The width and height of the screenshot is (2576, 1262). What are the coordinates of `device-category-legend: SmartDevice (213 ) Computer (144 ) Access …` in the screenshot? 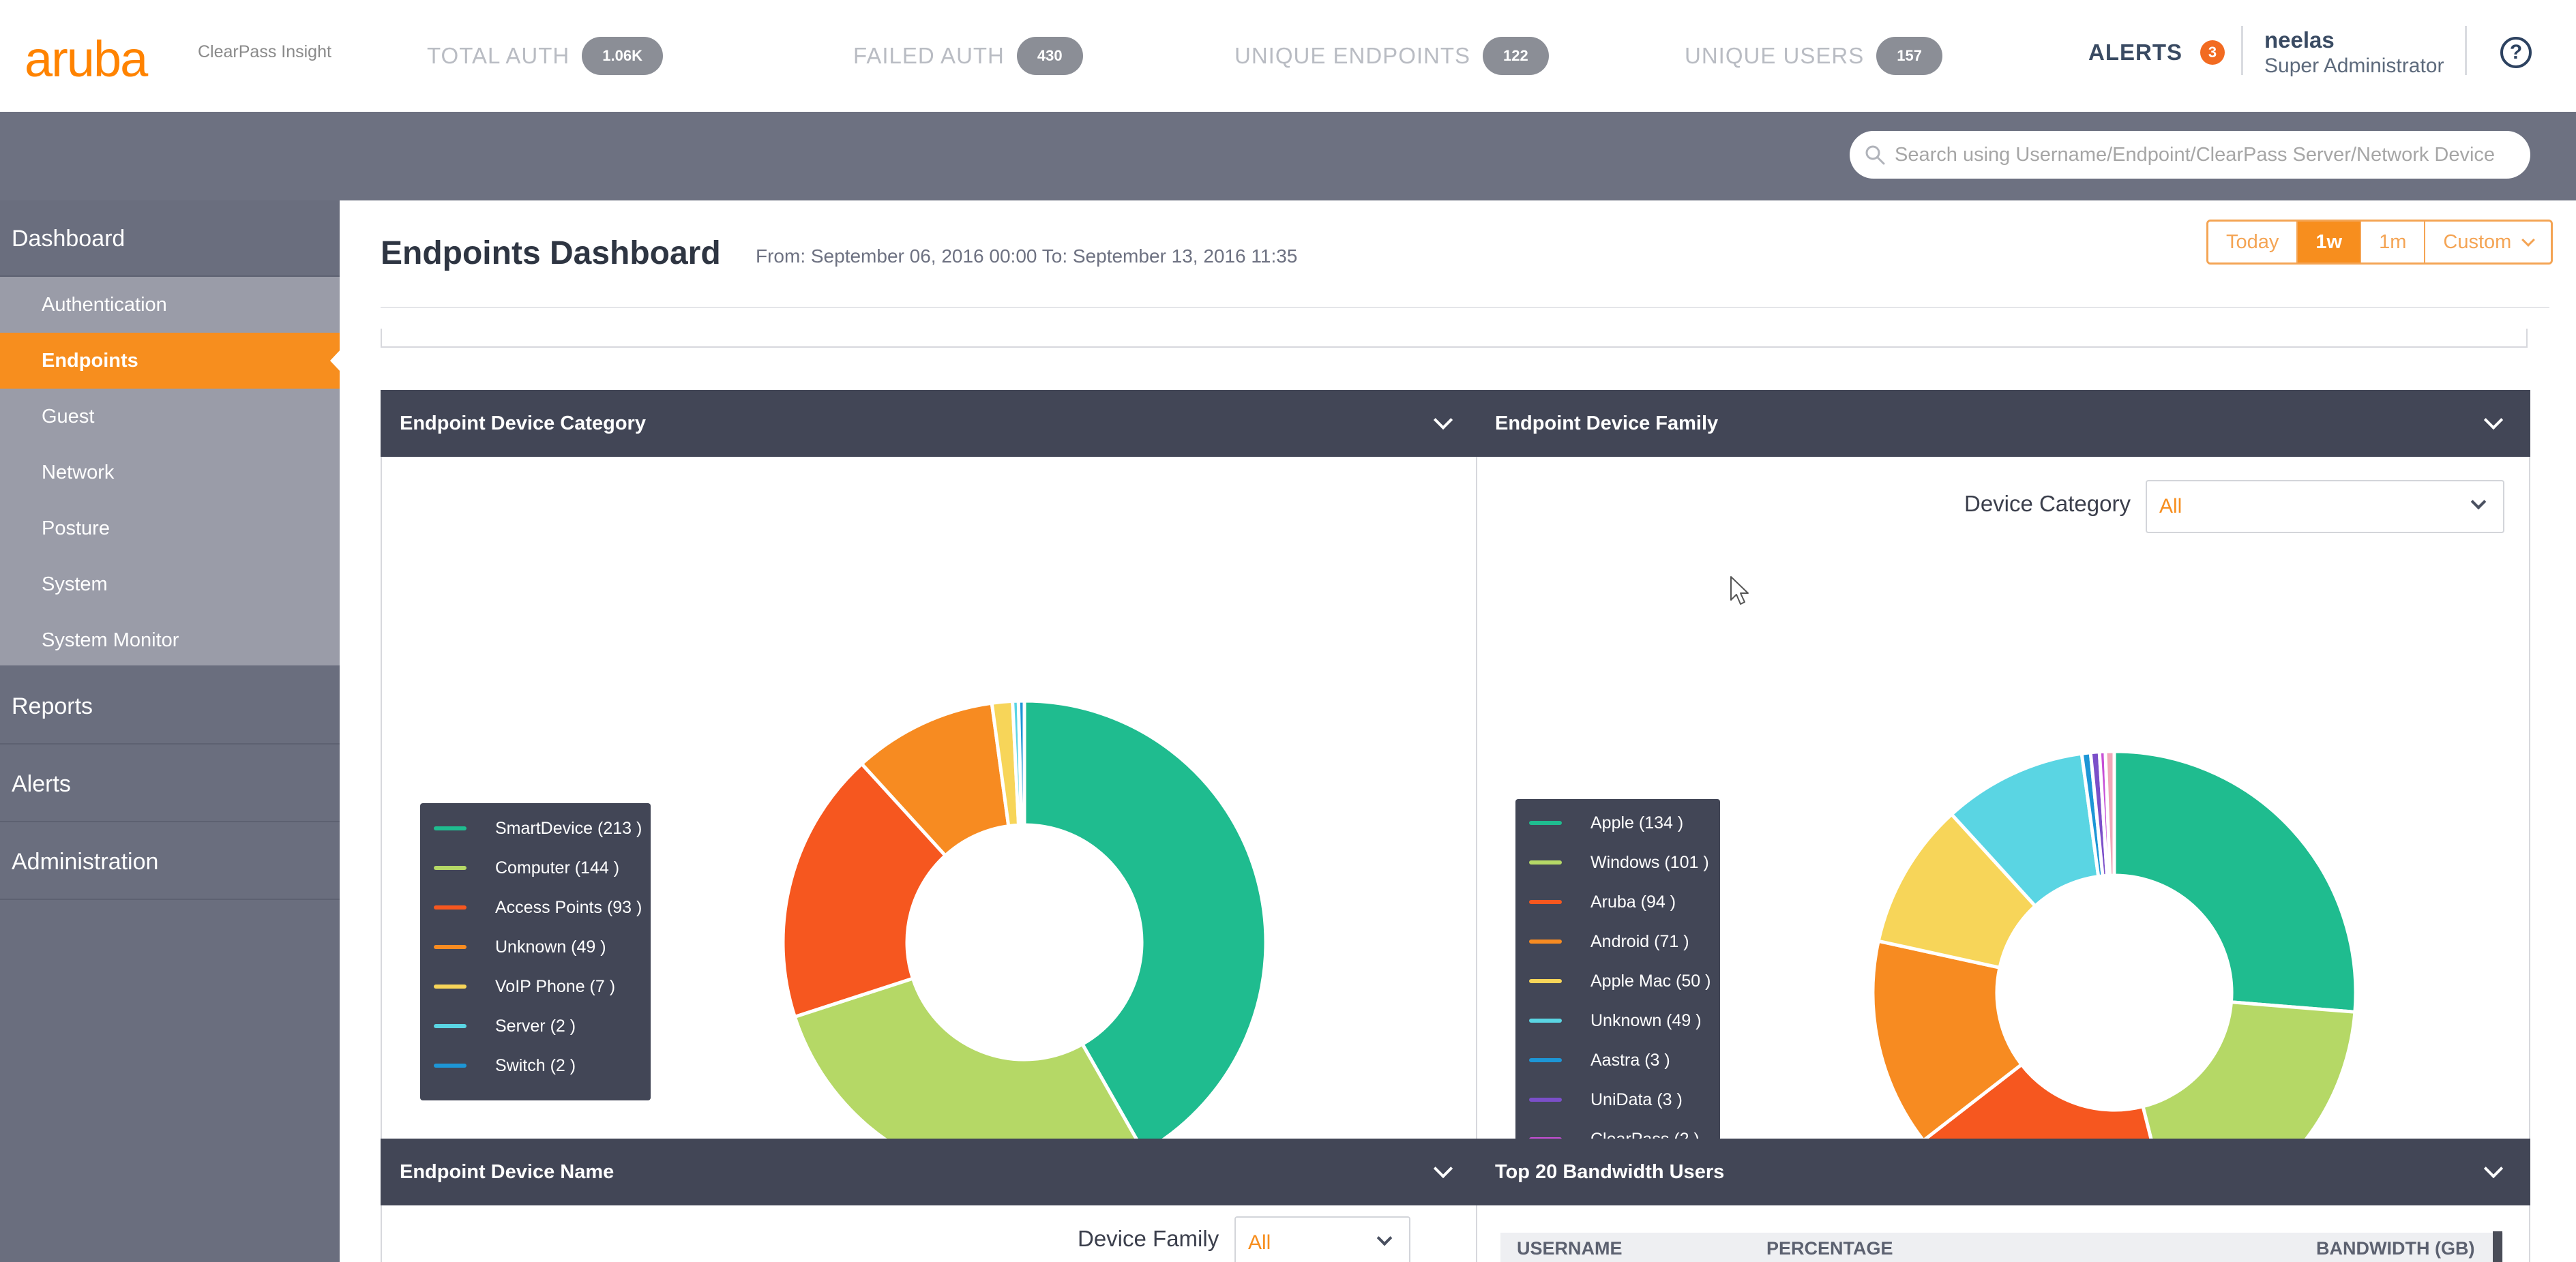 It's located at (535, 951).